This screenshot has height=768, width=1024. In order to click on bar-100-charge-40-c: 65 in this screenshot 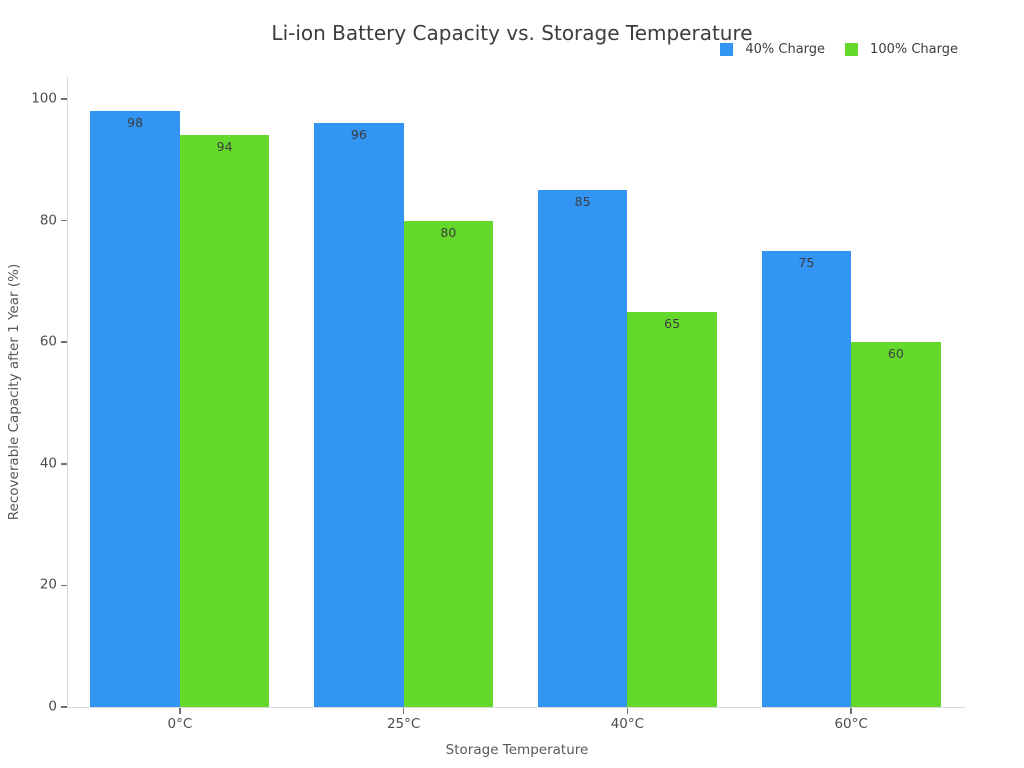, I will do `click(672, 509)`.